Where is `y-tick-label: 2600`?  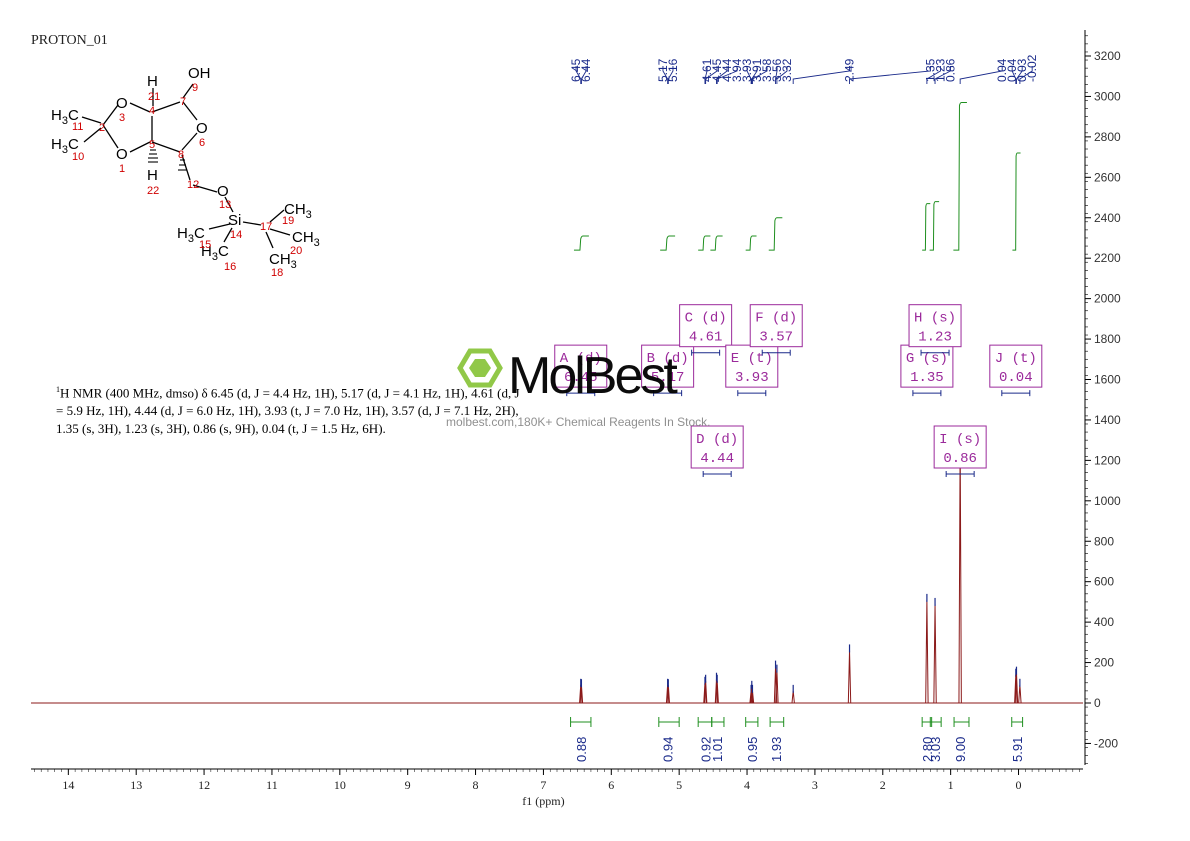
y-tick-label: 2600 is located at coordinates (1107, 177).